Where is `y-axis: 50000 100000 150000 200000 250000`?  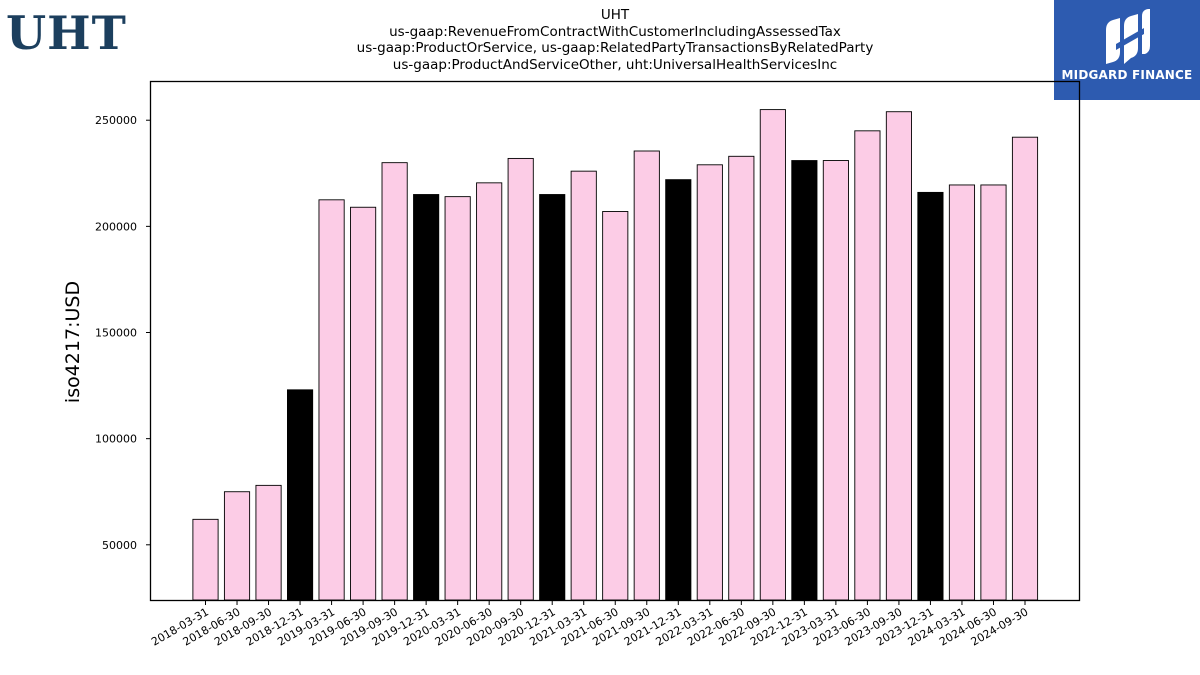 y-axis: 50000 100000 150000 200000 250000 is located at coordinates (123, 333).